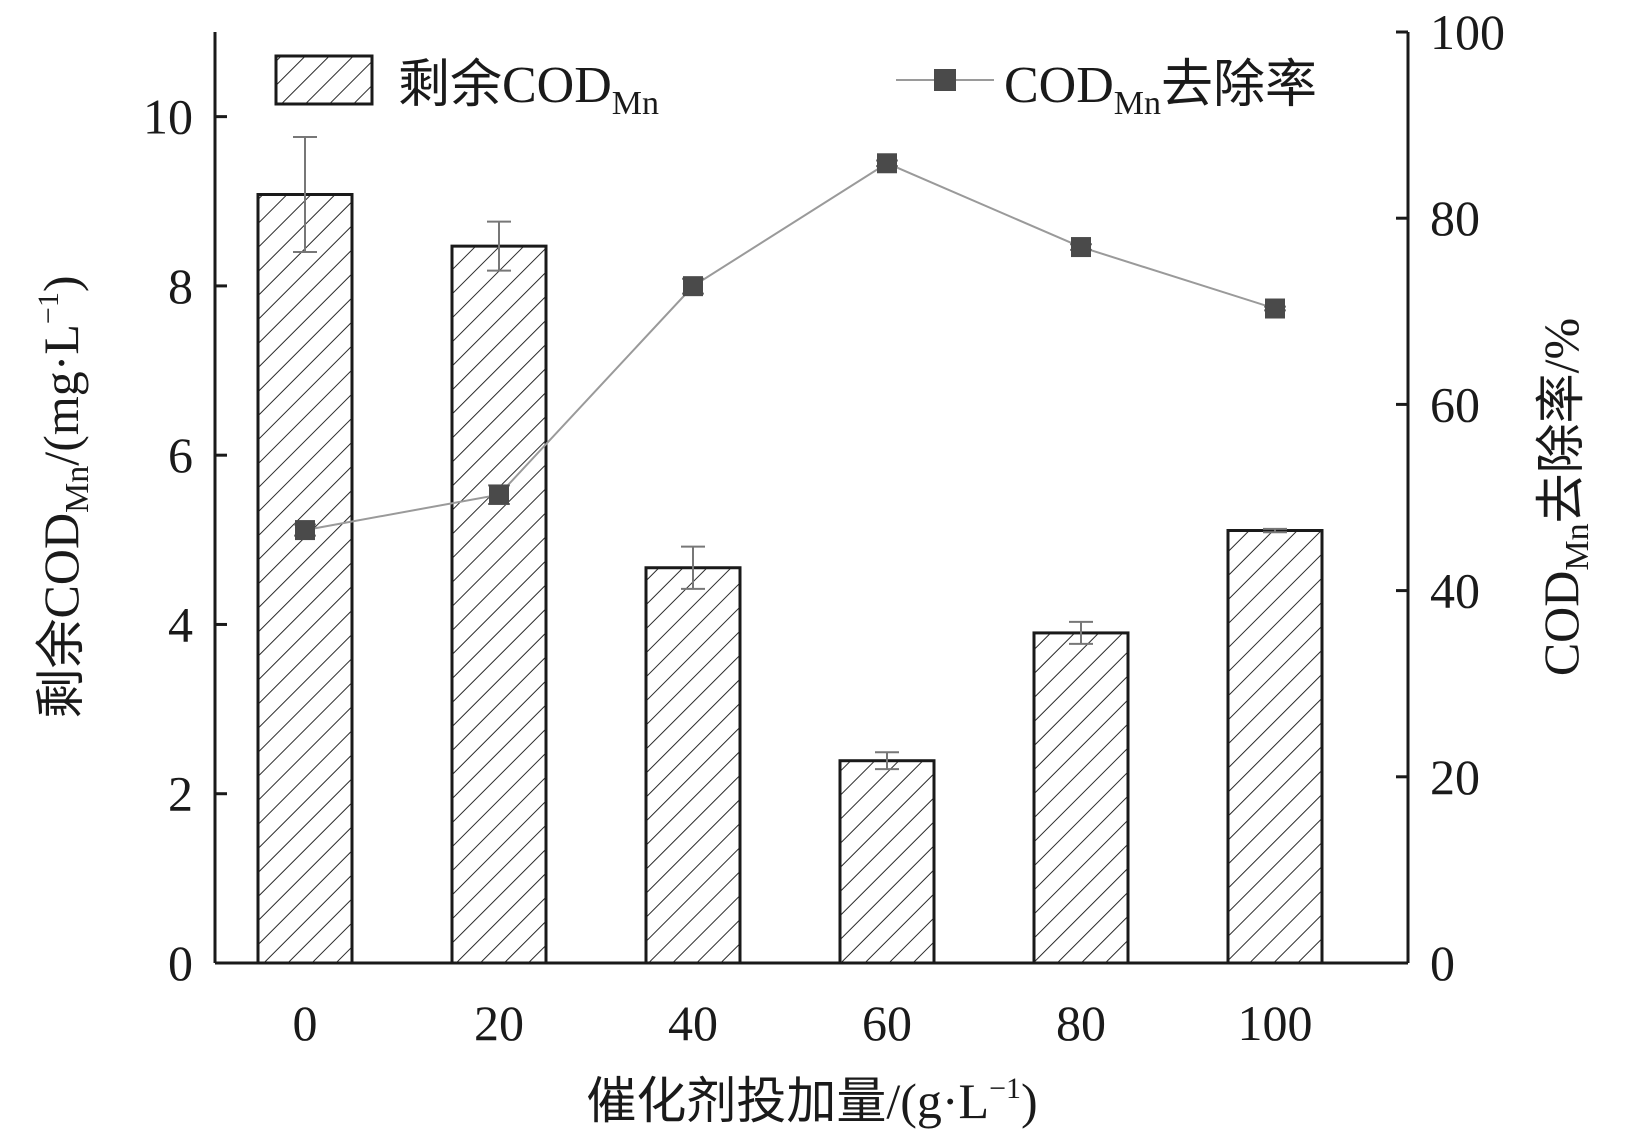  Describe the element at coordinates (180, 963) in the screenshot. I see `y-left-tick-label: 0` at that location.